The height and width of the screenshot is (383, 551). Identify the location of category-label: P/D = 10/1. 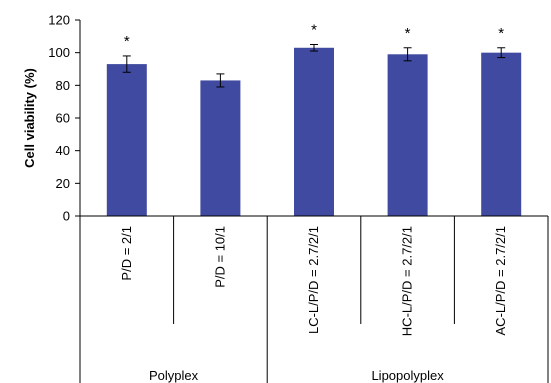
(219, 257).